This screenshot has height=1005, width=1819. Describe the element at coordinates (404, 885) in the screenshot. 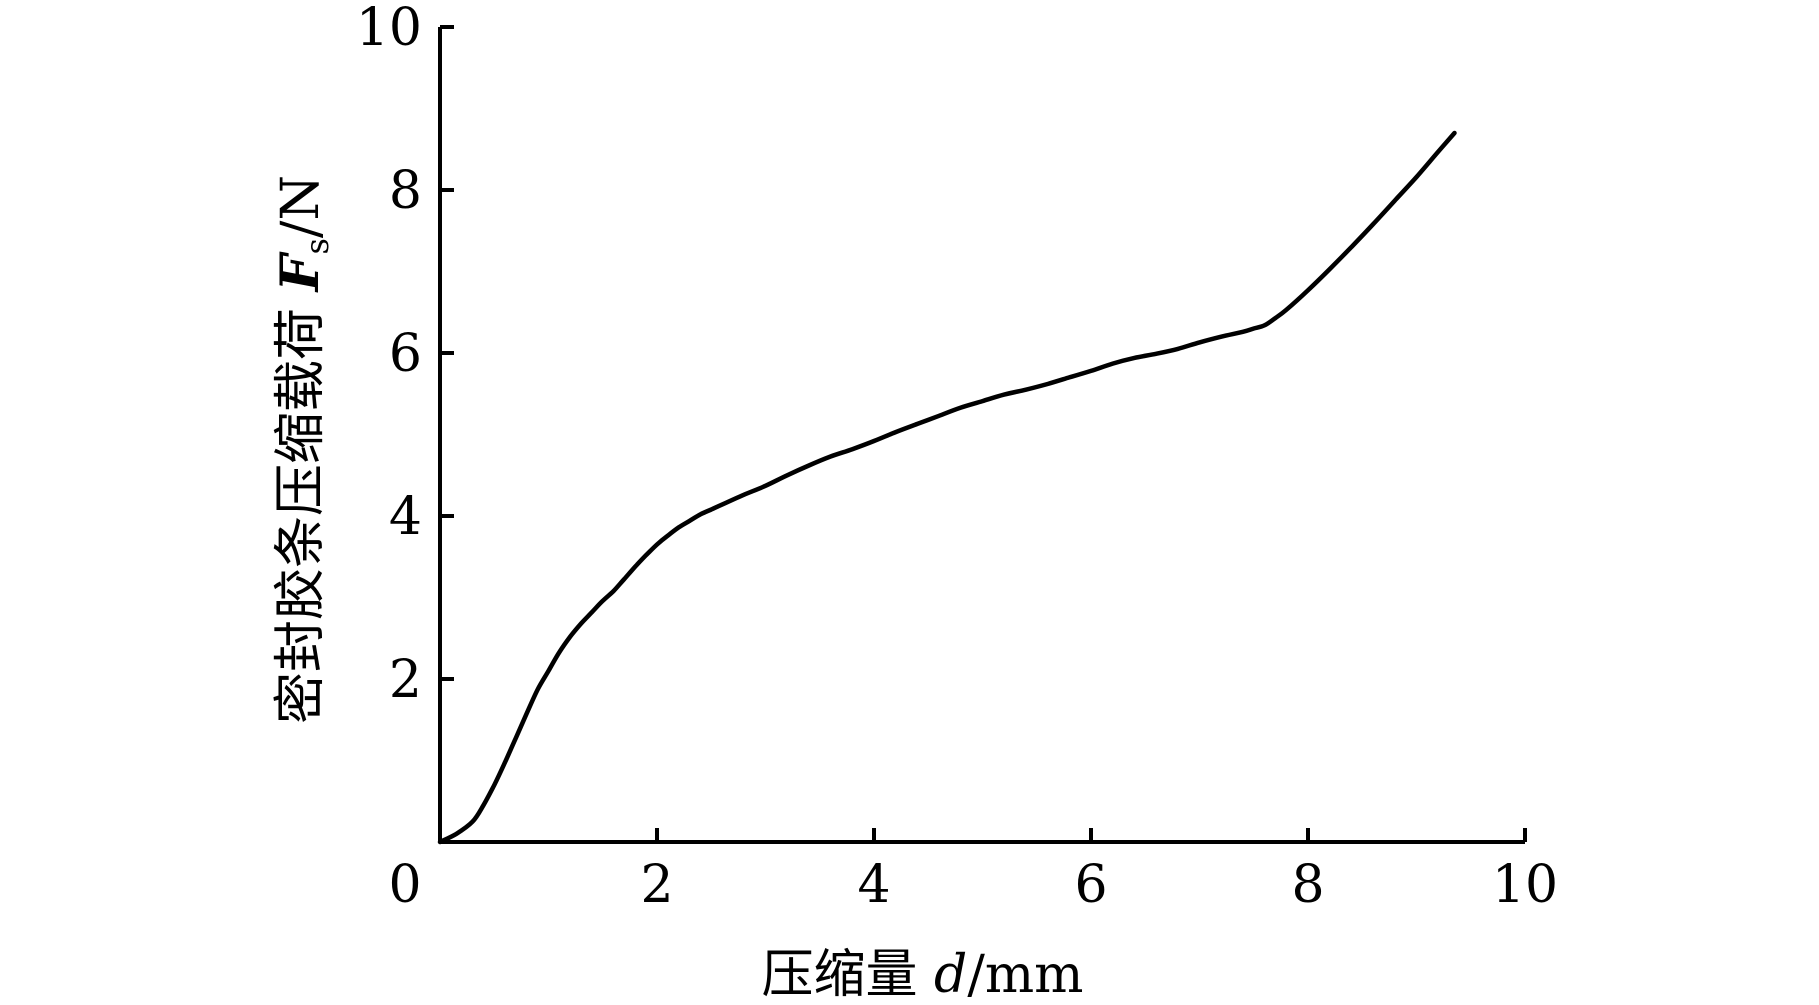

I see `x-tick-label: 0` at that location.